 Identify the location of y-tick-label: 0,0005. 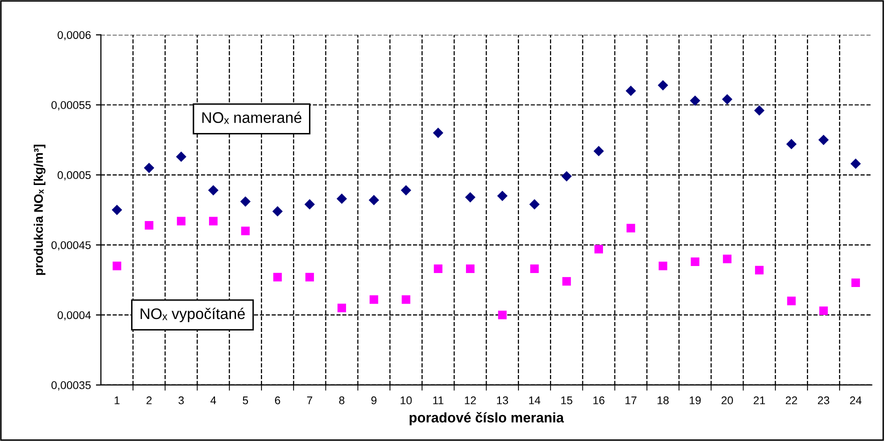
(74, 175).